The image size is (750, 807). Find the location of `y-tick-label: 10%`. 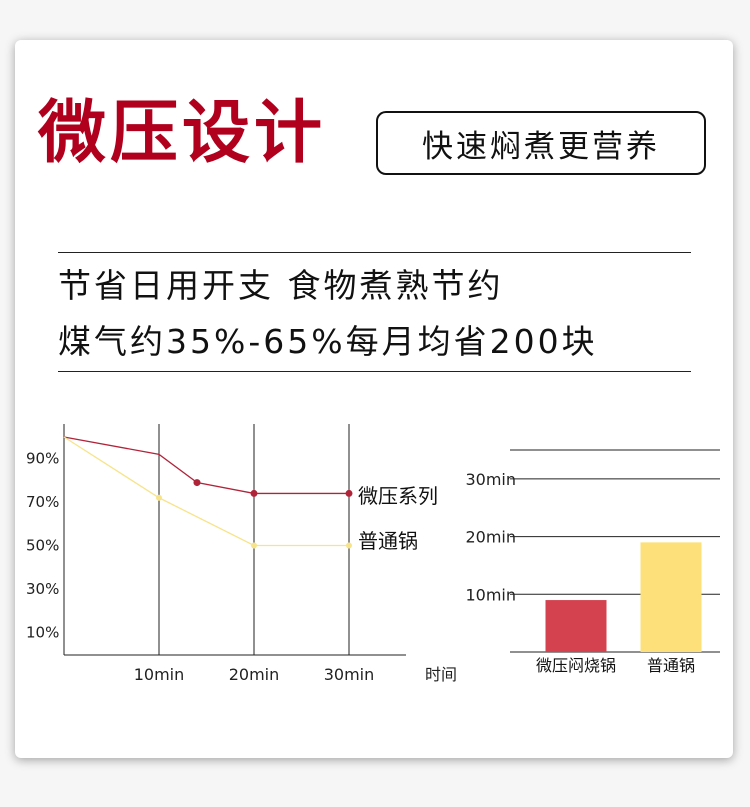

y-tick-label: 10% is located at coordinates (42, 632).